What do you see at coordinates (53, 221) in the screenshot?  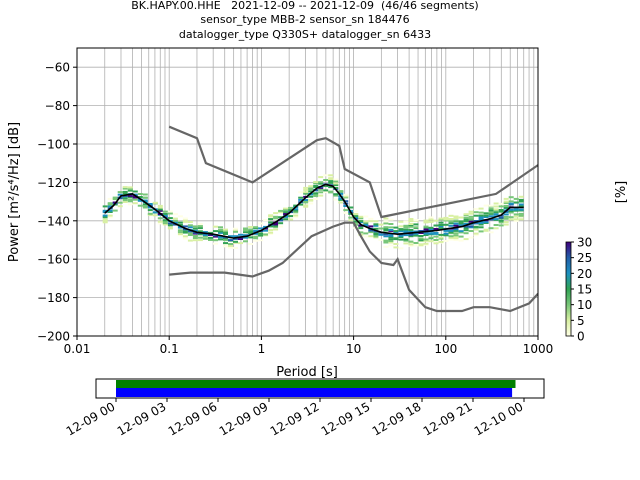 I see `y-tick-label: −140` at bounding box center [53, 221].